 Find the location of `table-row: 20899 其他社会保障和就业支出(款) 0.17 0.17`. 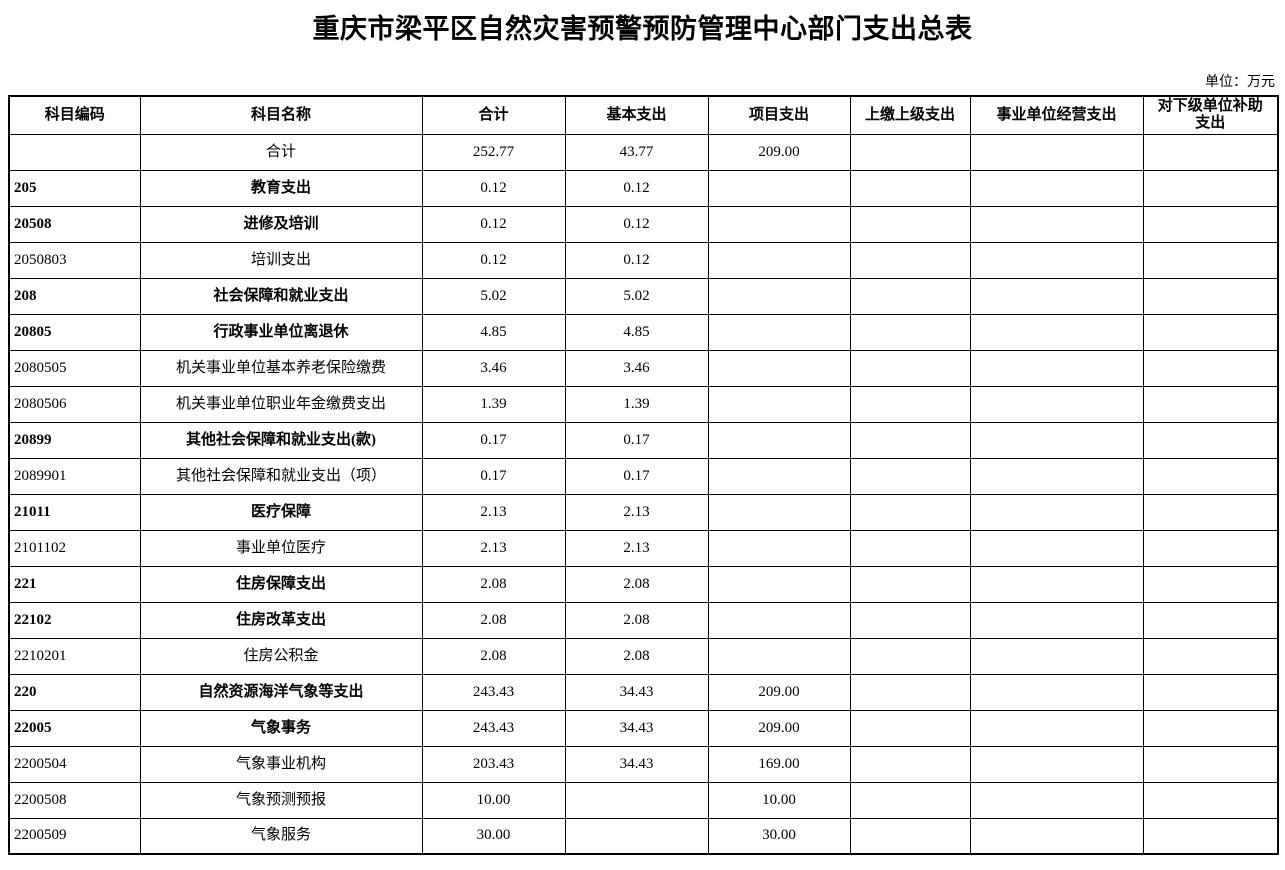

table-row: 20899 其他社会保障和就业支出(款) 0.17 0.17 is located at coordinates (643, 440).